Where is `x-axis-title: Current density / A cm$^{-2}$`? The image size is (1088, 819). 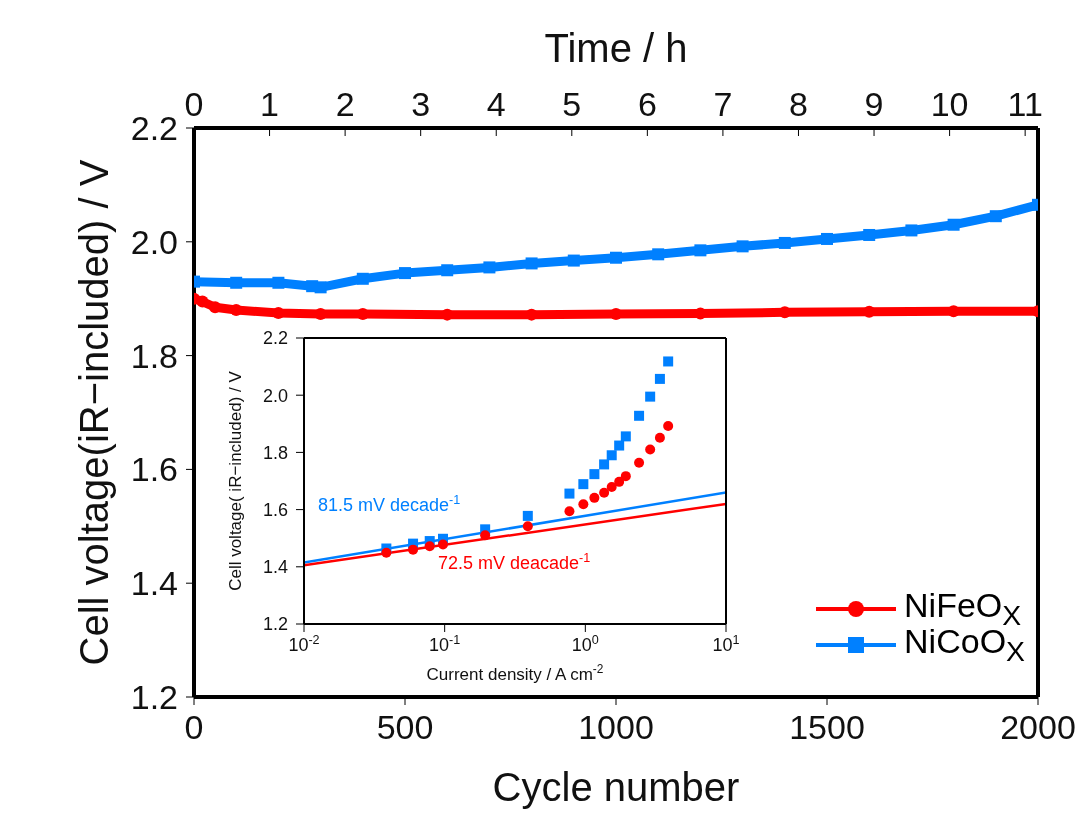
x-axis-title: Current density / A cm$^{-2}$ is located at coordinates (515, 673).